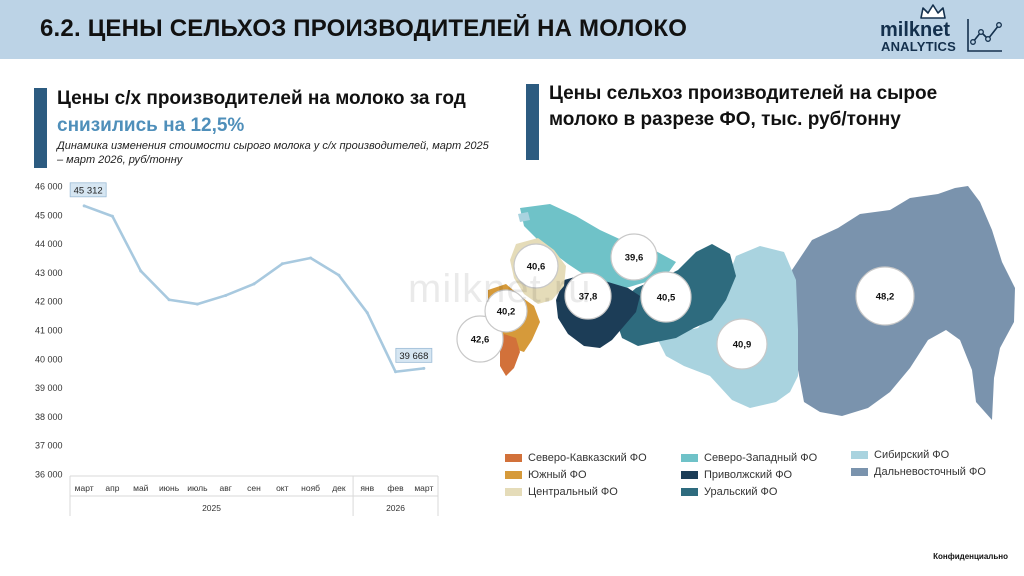 This screenshot has width=1024, height=576. I want to click on x-tick-label: авг, so click(226, 488).